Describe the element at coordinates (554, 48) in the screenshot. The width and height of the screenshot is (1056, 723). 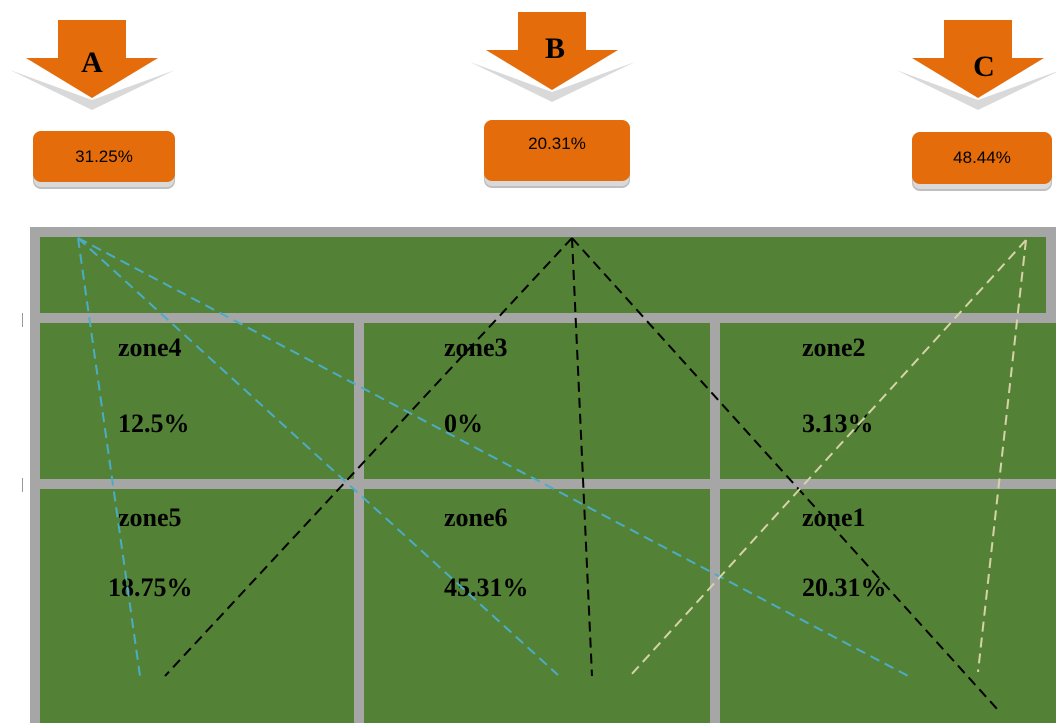
I see `arrow-b-label: B` at that location.